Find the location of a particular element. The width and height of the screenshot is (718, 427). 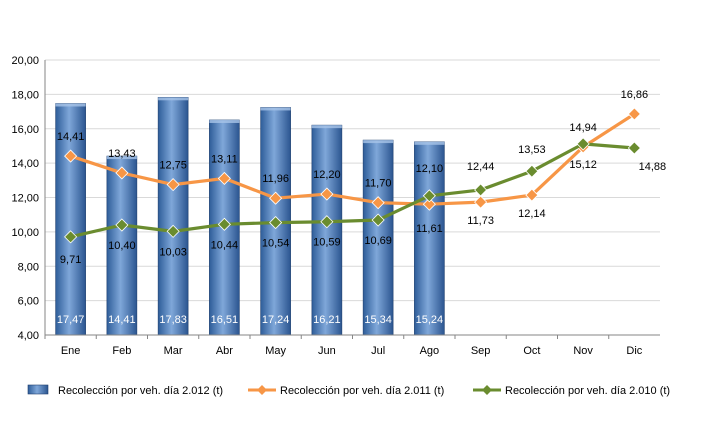

legend-label: Recolección por veh. día 2.012 (t) is located at coordinates (140, 391).